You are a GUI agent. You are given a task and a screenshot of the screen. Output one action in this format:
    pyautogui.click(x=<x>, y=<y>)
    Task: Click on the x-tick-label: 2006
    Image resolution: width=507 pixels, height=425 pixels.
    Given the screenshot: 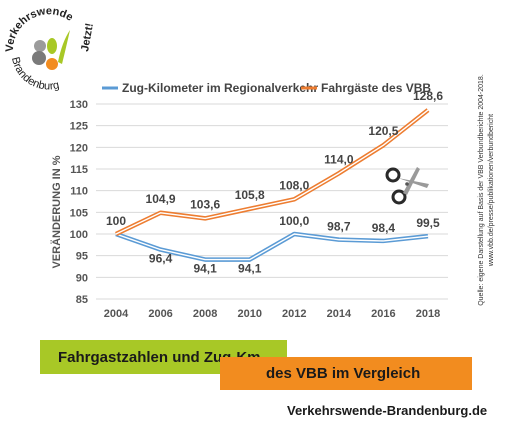 What is the action you would take?
    pyautogui.click(x=160, y=314)
    